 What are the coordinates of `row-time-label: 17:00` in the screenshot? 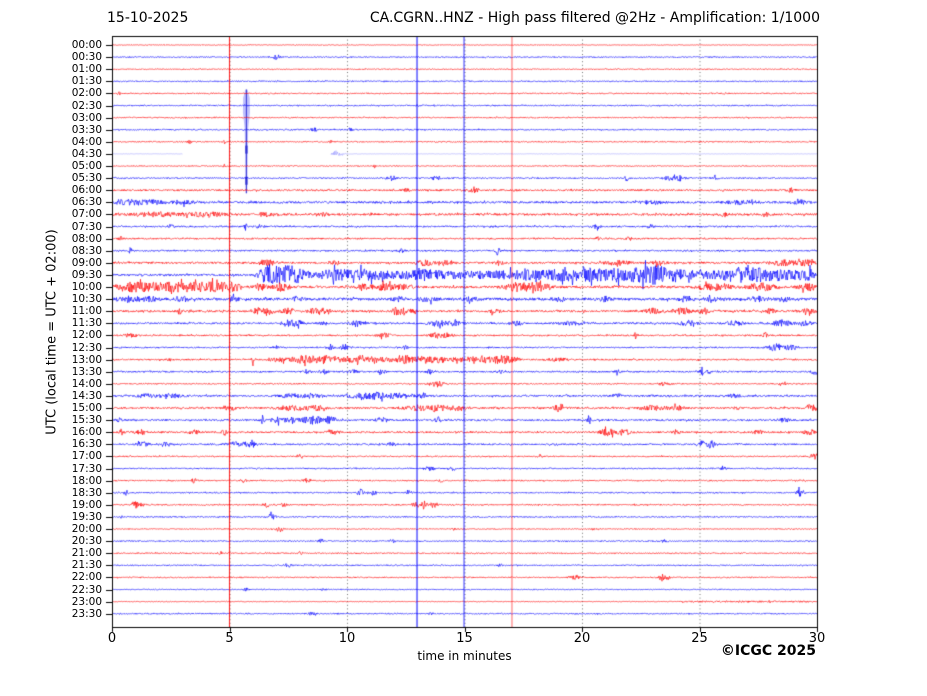 It's located at (86, 456).